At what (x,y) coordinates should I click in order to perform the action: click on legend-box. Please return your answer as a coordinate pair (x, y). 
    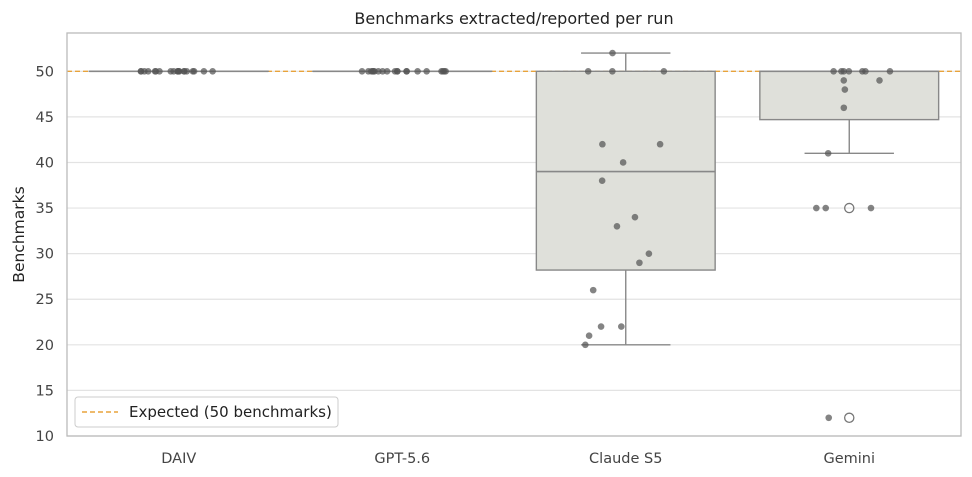
    Looking at the image, I should click on (206, 412).